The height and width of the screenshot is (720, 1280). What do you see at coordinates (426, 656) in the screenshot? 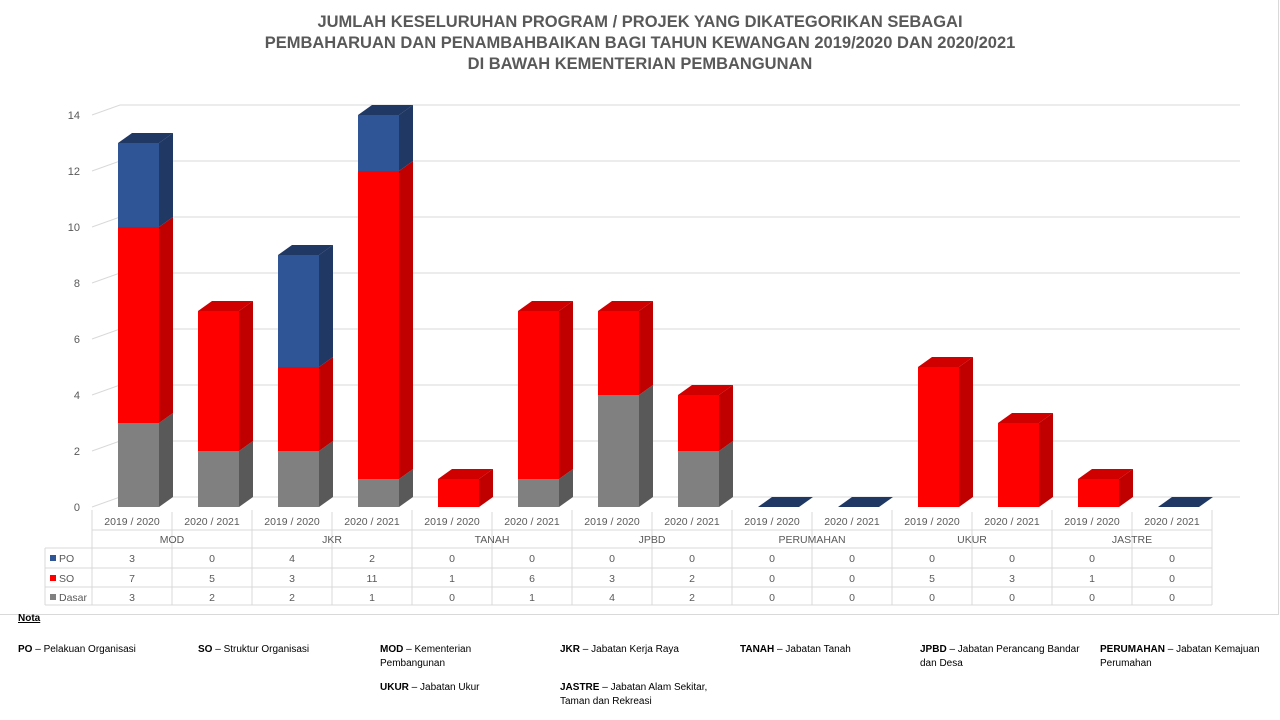
I see `nota-desc: – Kementerian Pembangunan` at bounding box center [426, 656].